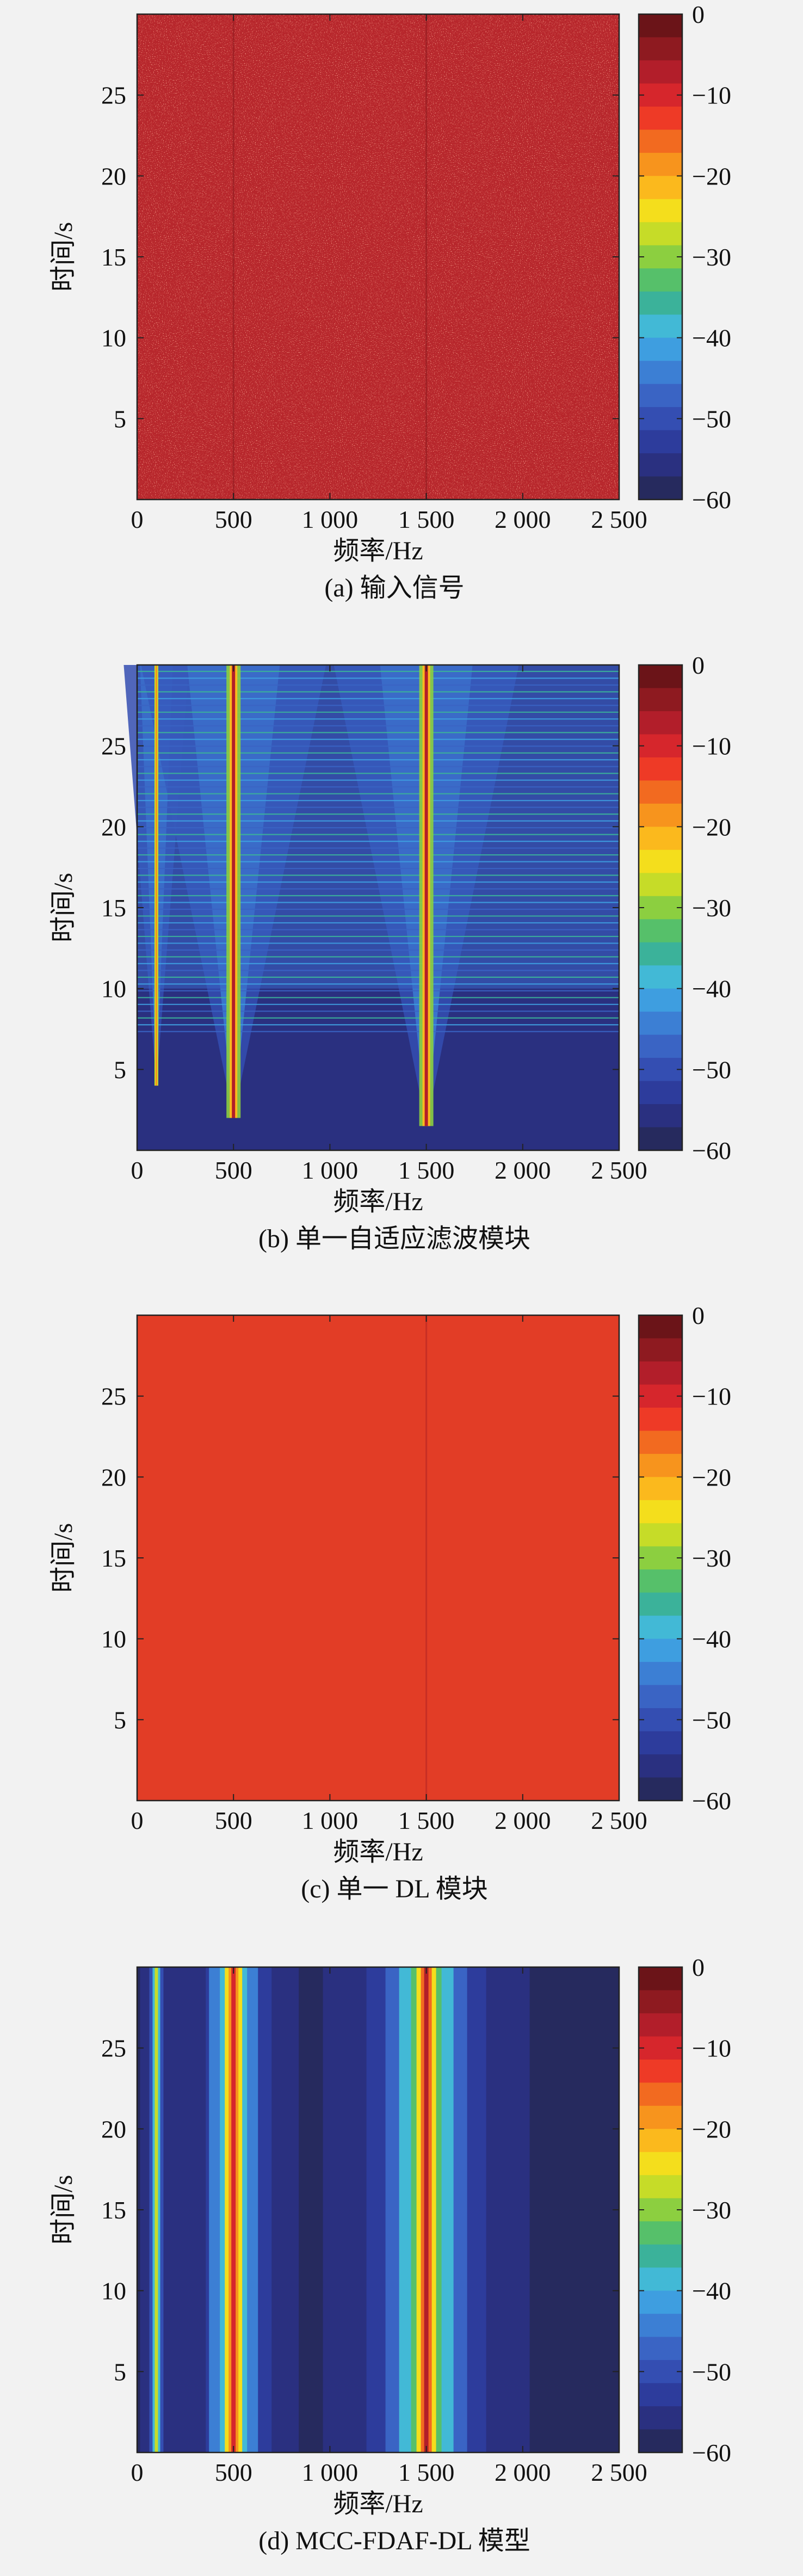  Describe the element at coordinates (378, 1852) in the screenshot. I see `x-axis-label: 频率/Hz` at that location.